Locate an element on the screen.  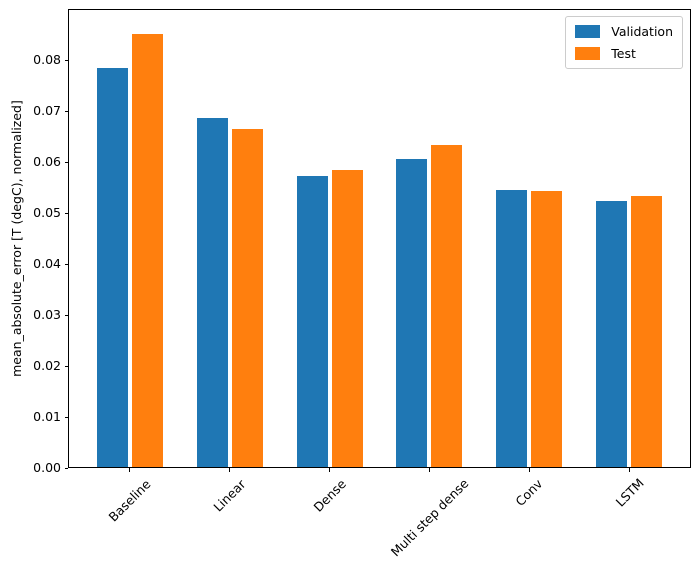
bar-test-dense is located at coordinates (347, 318).